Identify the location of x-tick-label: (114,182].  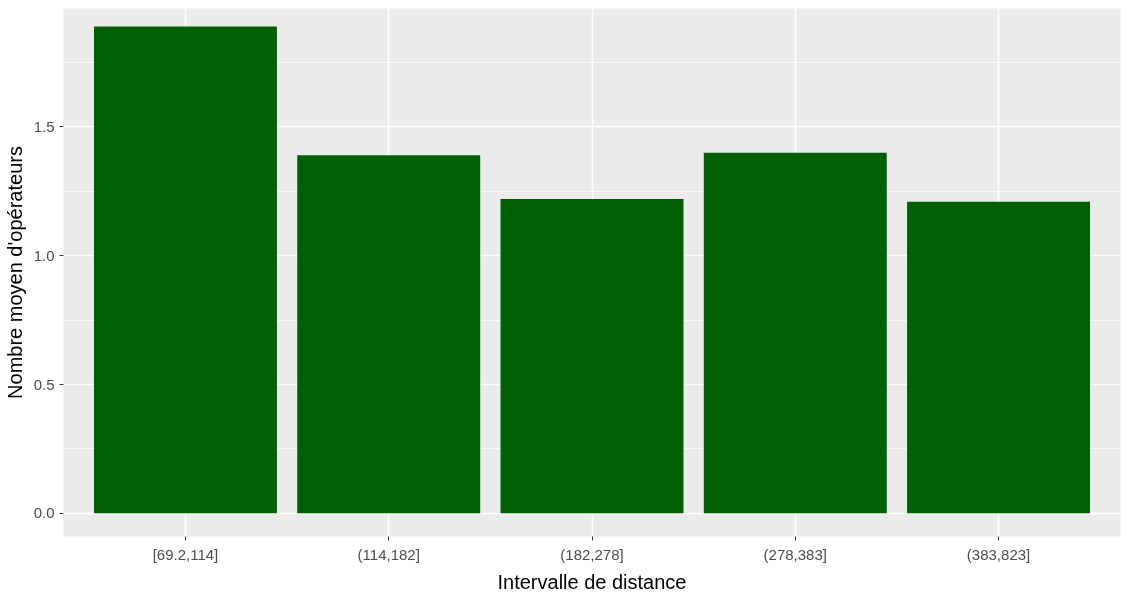
(388, 554).